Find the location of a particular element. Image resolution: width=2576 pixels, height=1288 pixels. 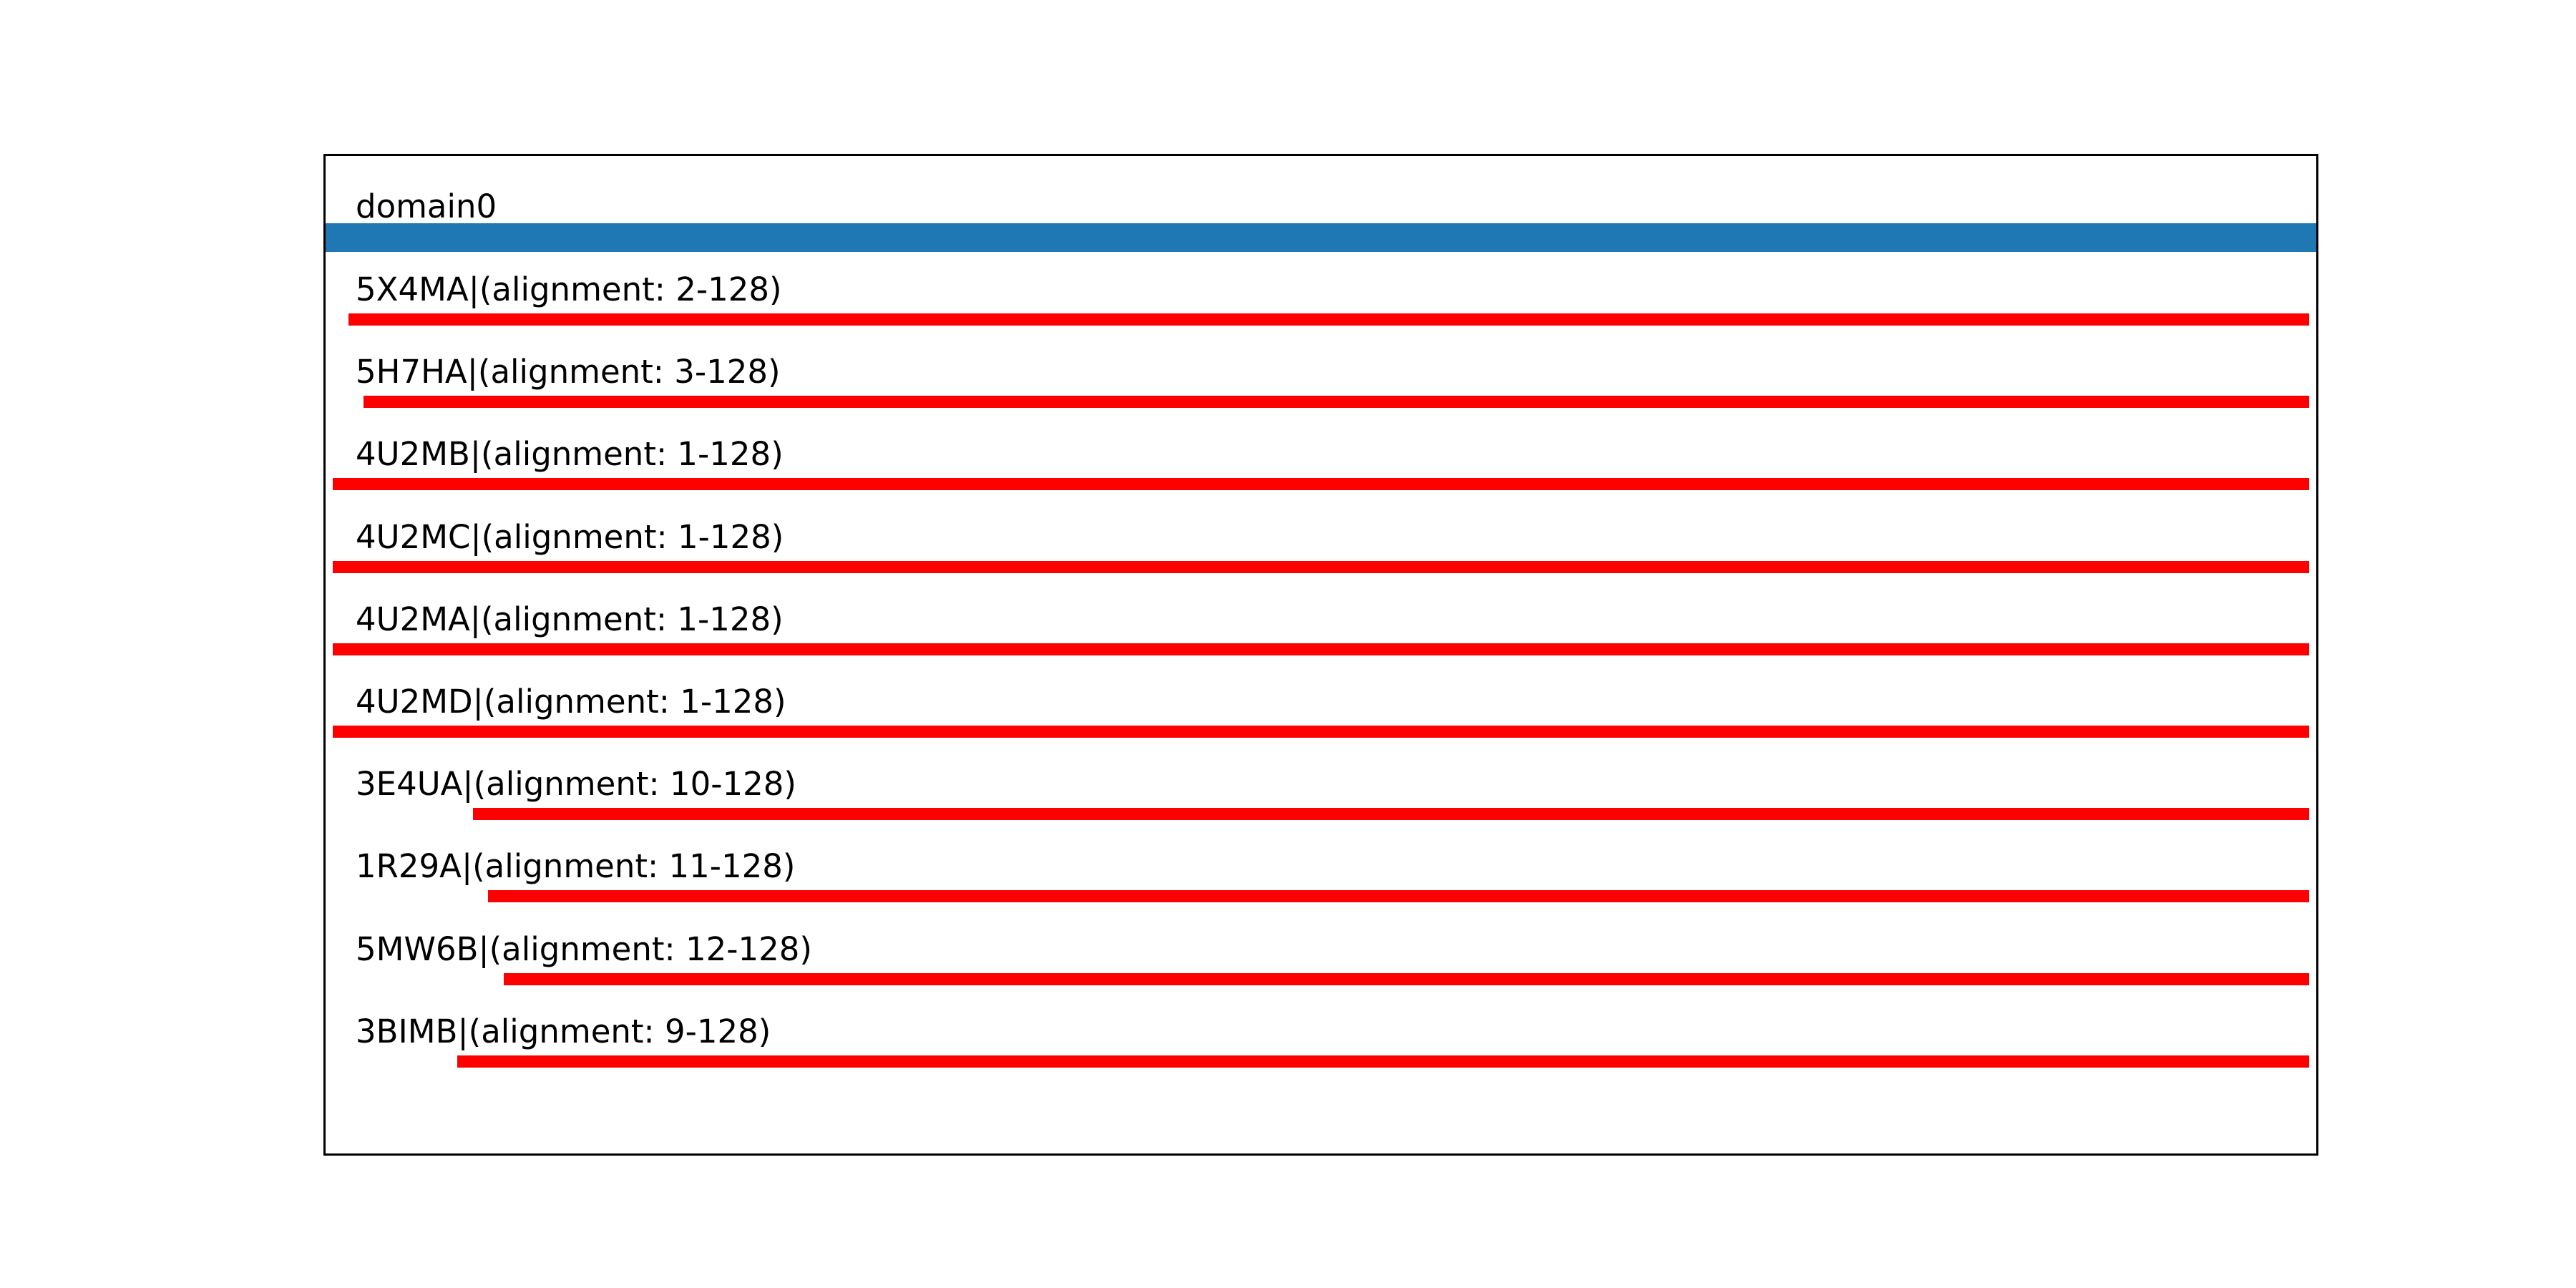

alignment-label: 5X4MA|(alignment: 2-128) is located at coordinates (569, 289).